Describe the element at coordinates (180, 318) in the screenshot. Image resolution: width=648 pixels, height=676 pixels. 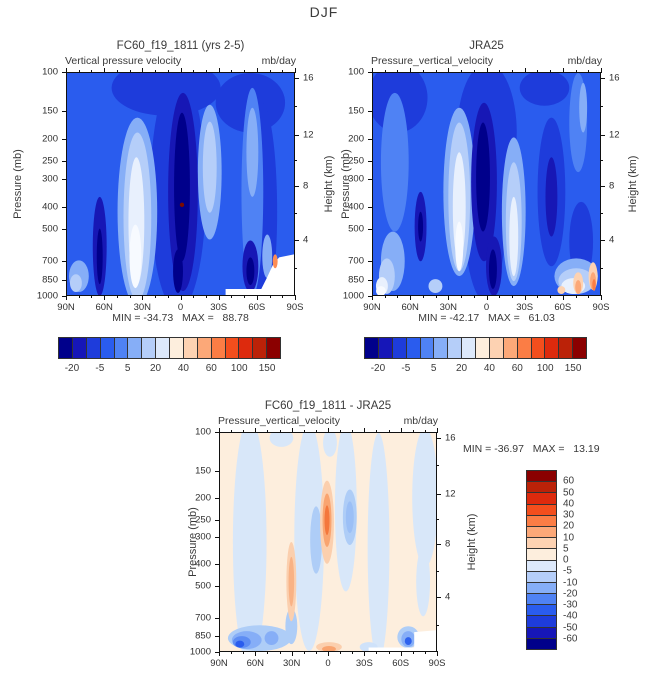
I see `fc60-minmax: MIN = -34.73 MAX = 88.78` at that location.